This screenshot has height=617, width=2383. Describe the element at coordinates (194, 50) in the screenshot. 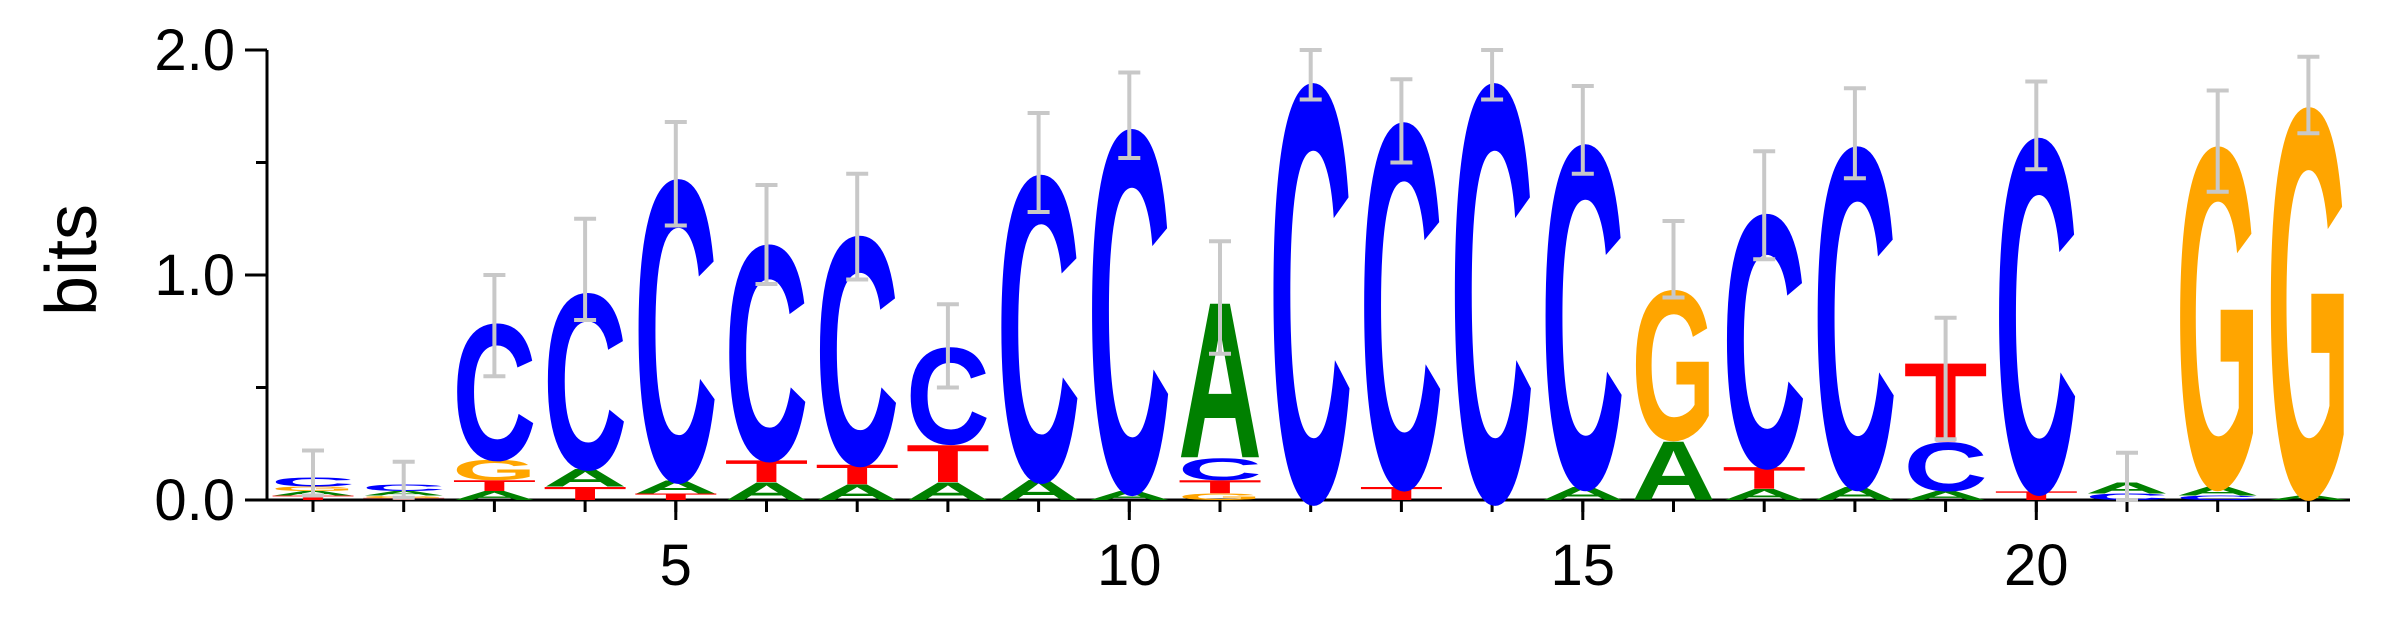

I see `y-tick-label: 2.0` at that location.